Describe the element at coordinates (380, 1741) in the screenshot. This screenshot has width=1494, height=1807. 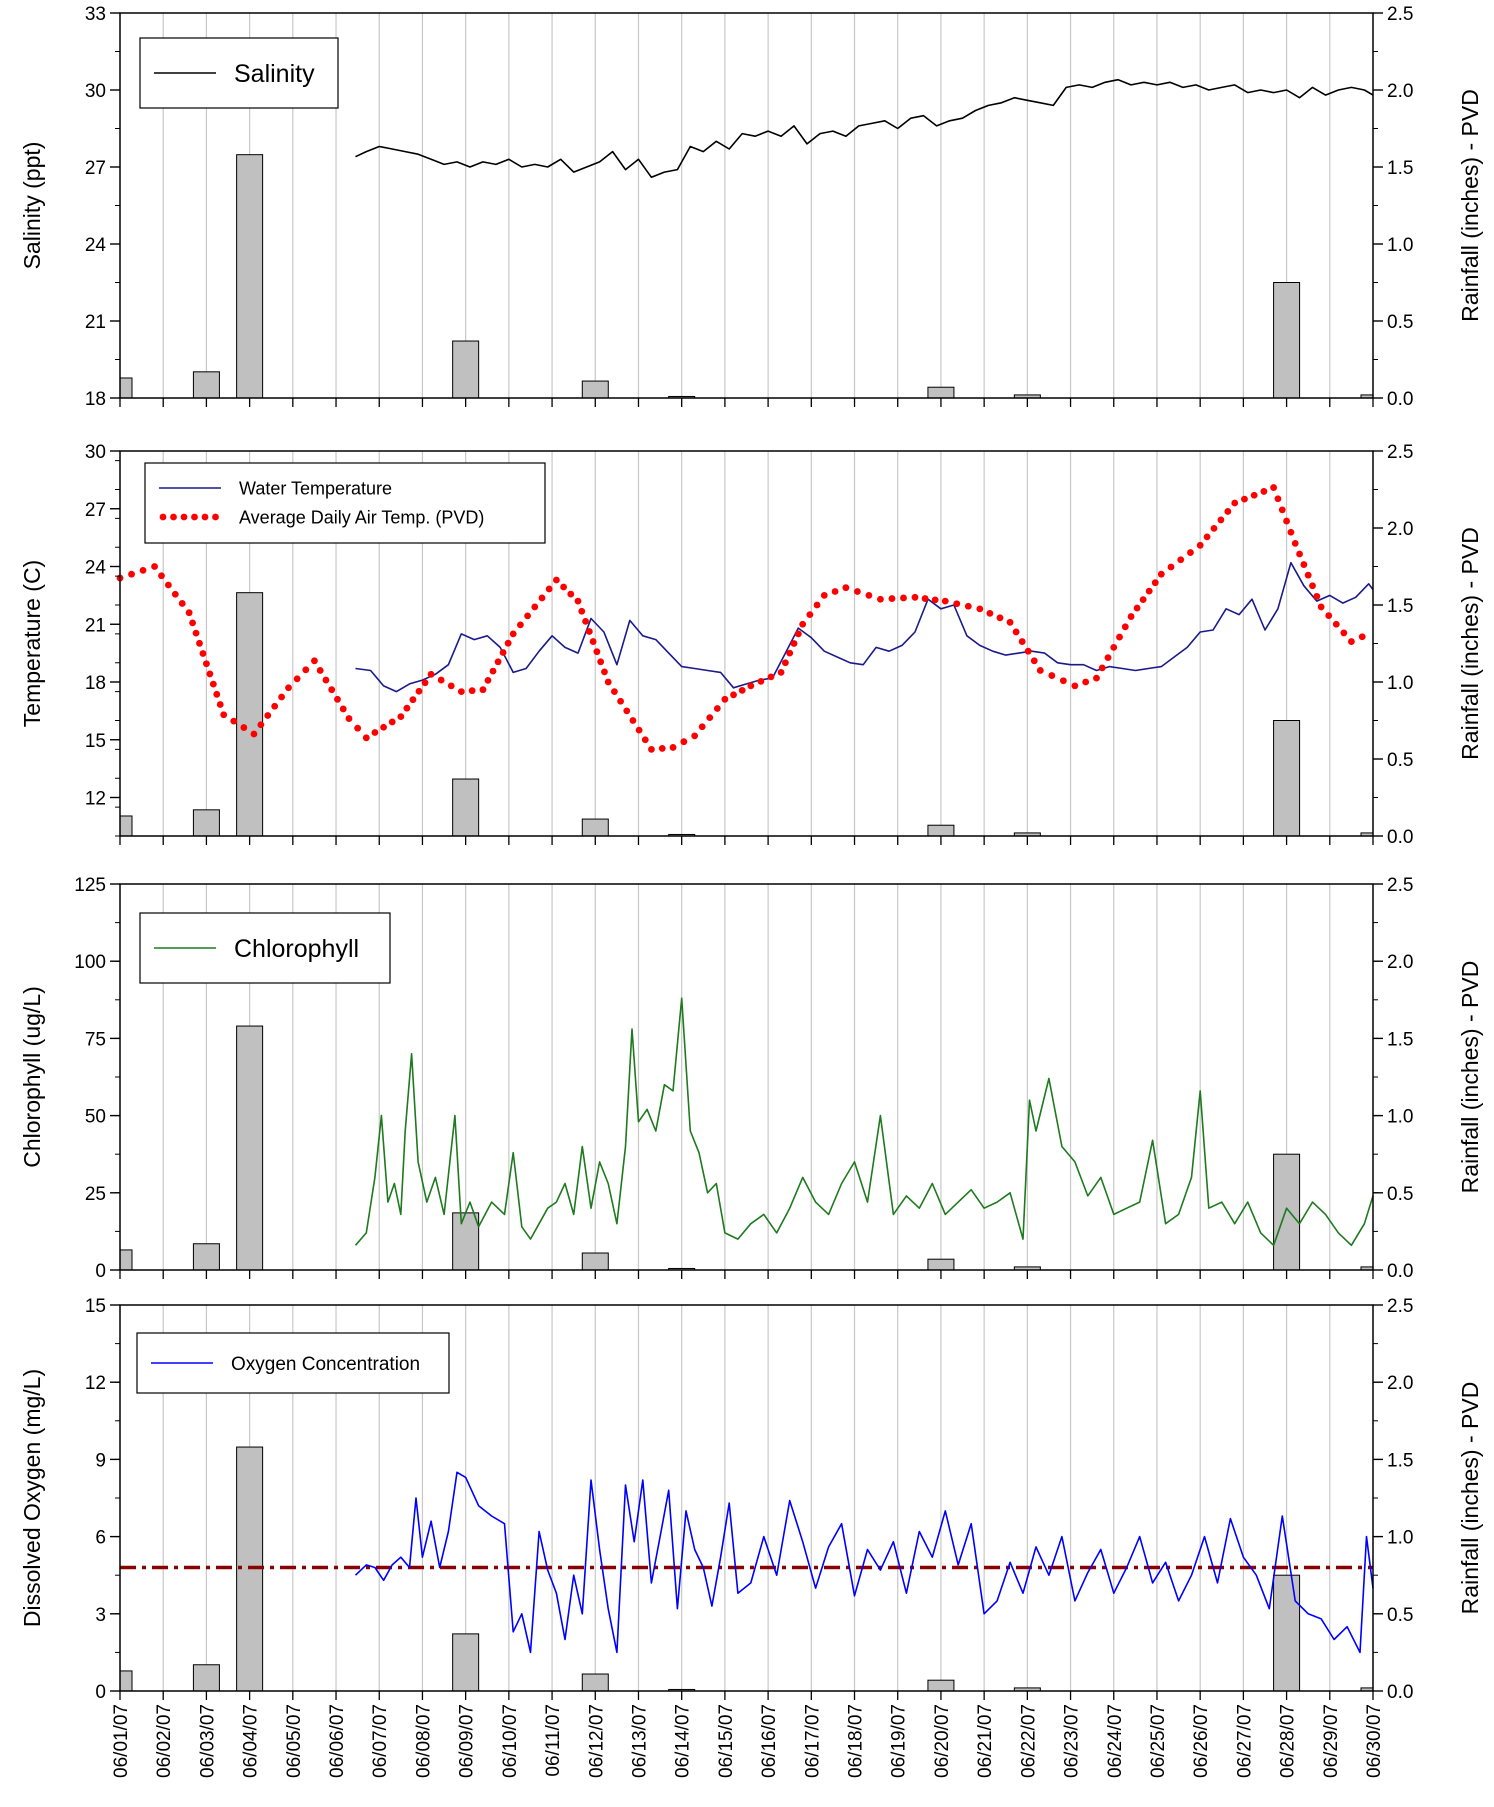
I see `x-tick-label: 06/07/07` at that location.